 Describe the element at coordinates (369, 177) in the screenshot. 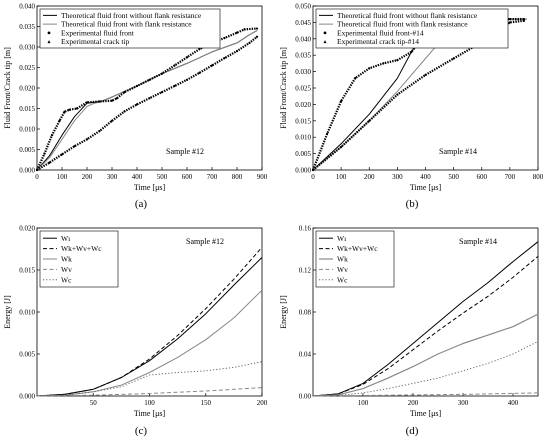

I see `x-tick-label: 200` at that location.